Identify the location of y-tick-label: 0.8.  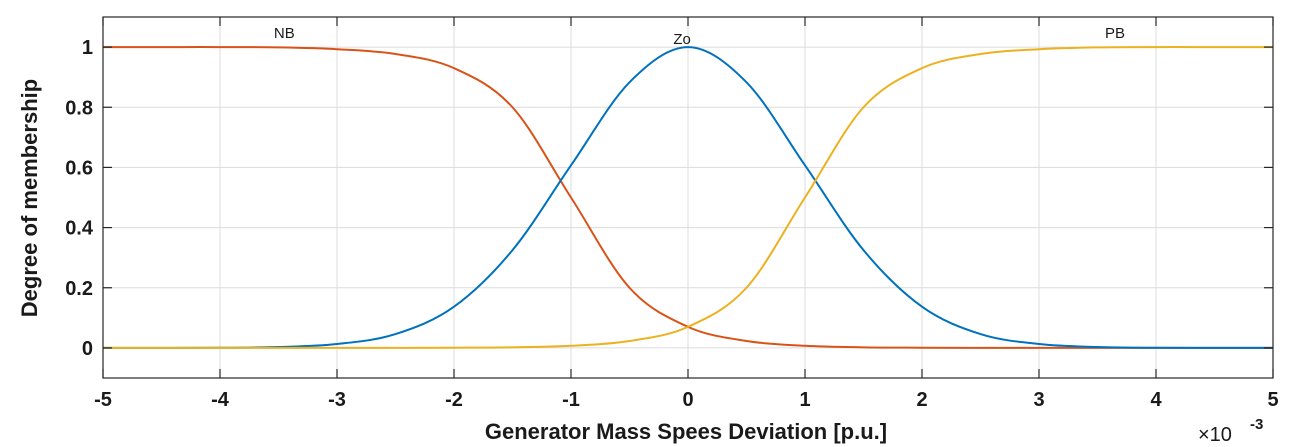
(79, 108).